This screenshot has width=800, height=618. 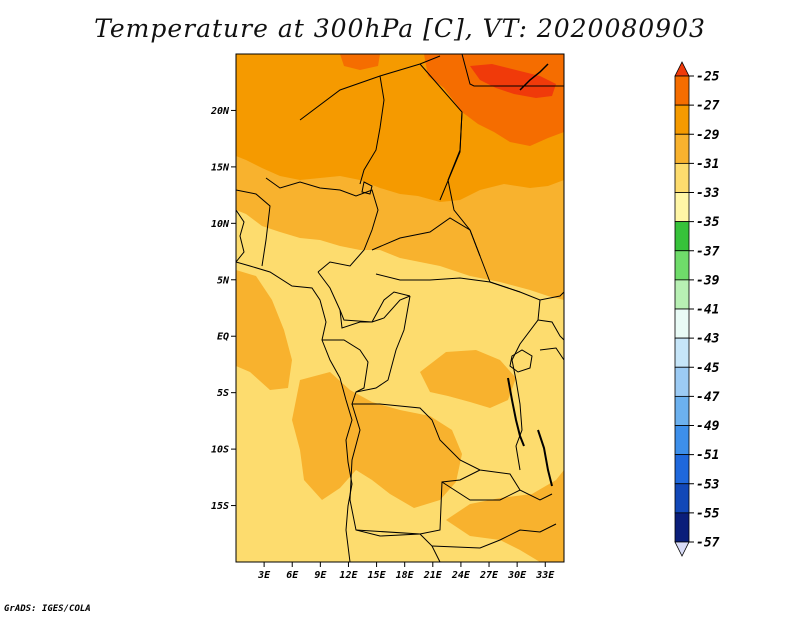 I want to click on border-cameroon, so click(x=364, y=297).